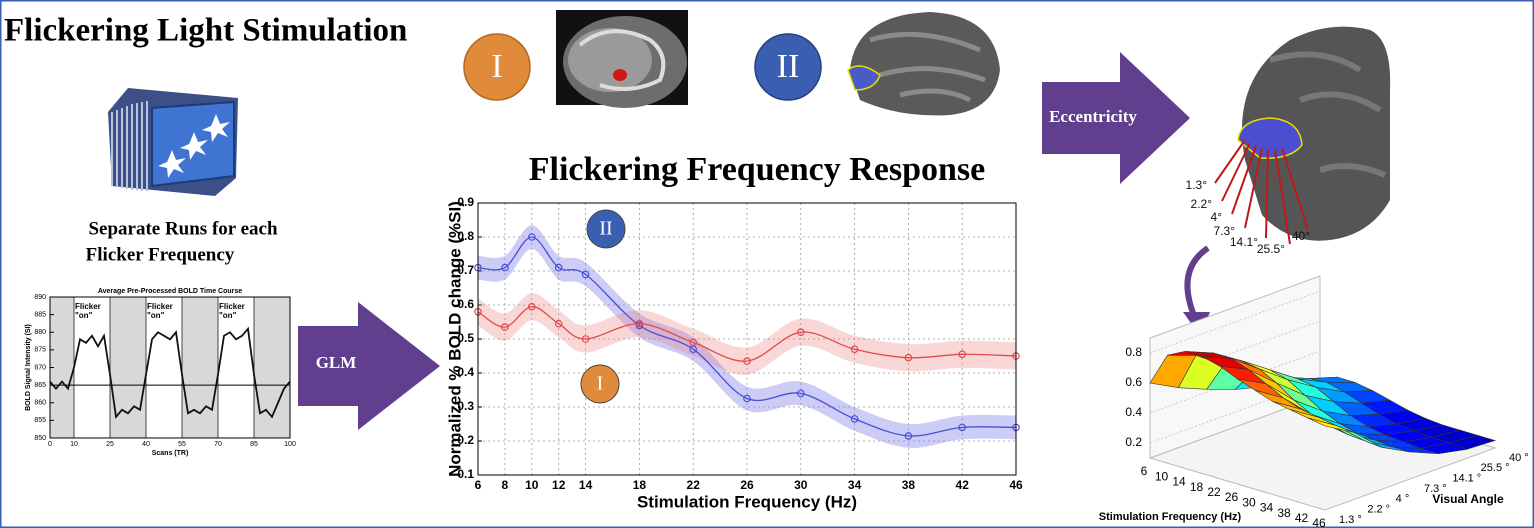 The height and width of the screenshot is (528, 1534). I want to click on region-marker, so click(788, 67).